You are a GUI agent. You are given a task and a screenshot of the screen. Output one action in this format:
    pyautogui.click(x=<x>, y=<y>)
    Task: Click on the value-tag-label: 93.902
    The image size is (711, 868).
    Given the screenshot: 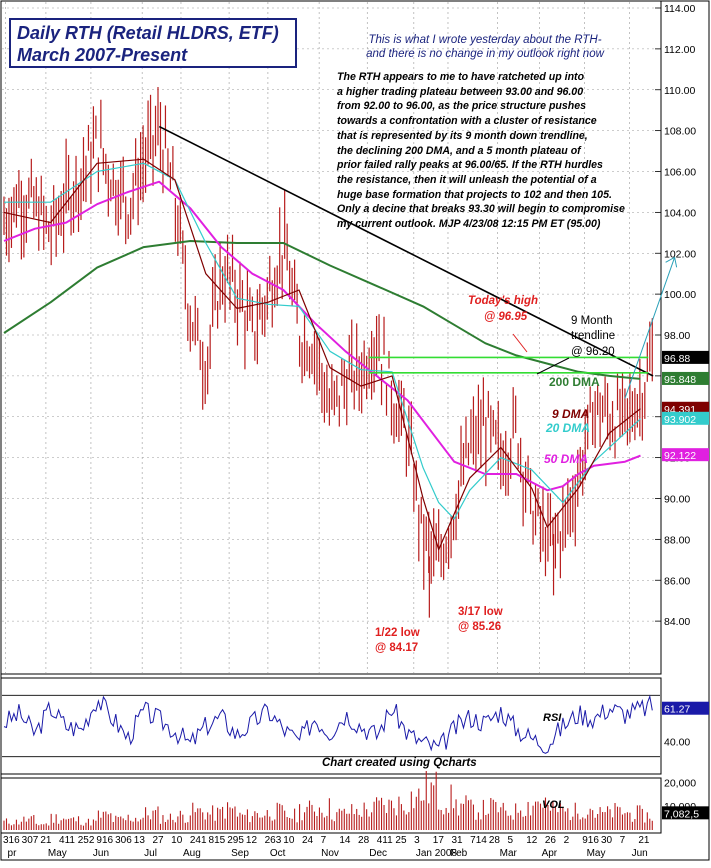 What is the action you would take?
    pyautogui.click(x=680, y=420)
    